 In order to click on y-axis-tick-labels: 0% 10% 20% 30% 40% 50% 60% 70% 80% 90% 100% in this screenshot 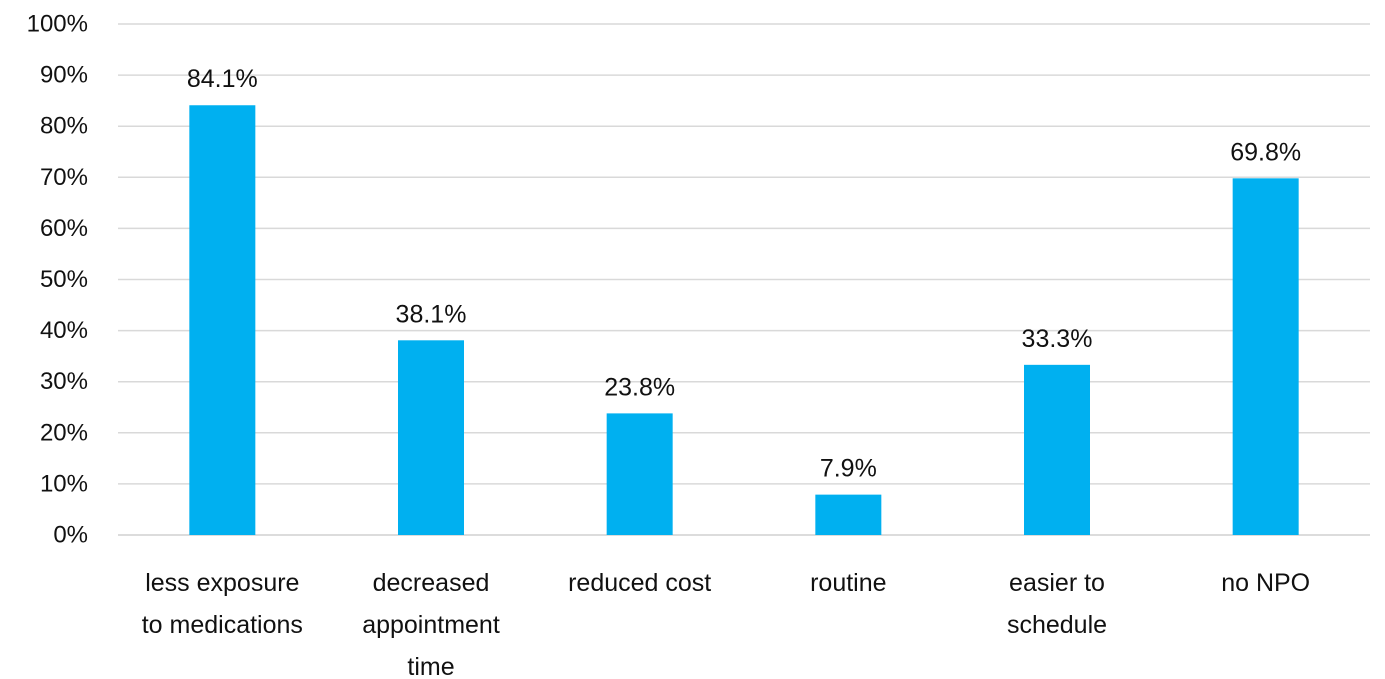, I will do `click(57, 280)`.